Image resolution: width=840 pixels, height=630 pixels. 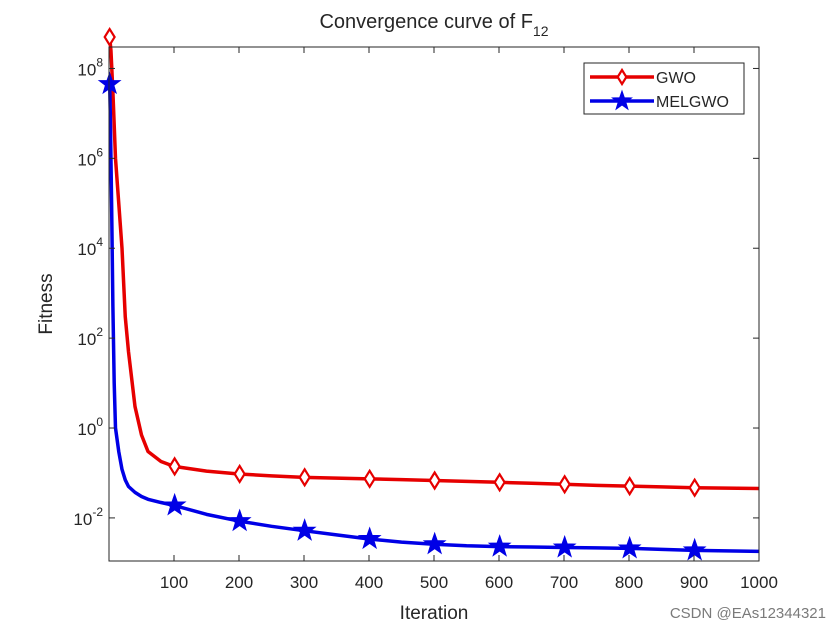 What do you see at coordinates (499, 582) in the screenshot?
I see `x-tick-label: 600` at bounding box center [499, 582].